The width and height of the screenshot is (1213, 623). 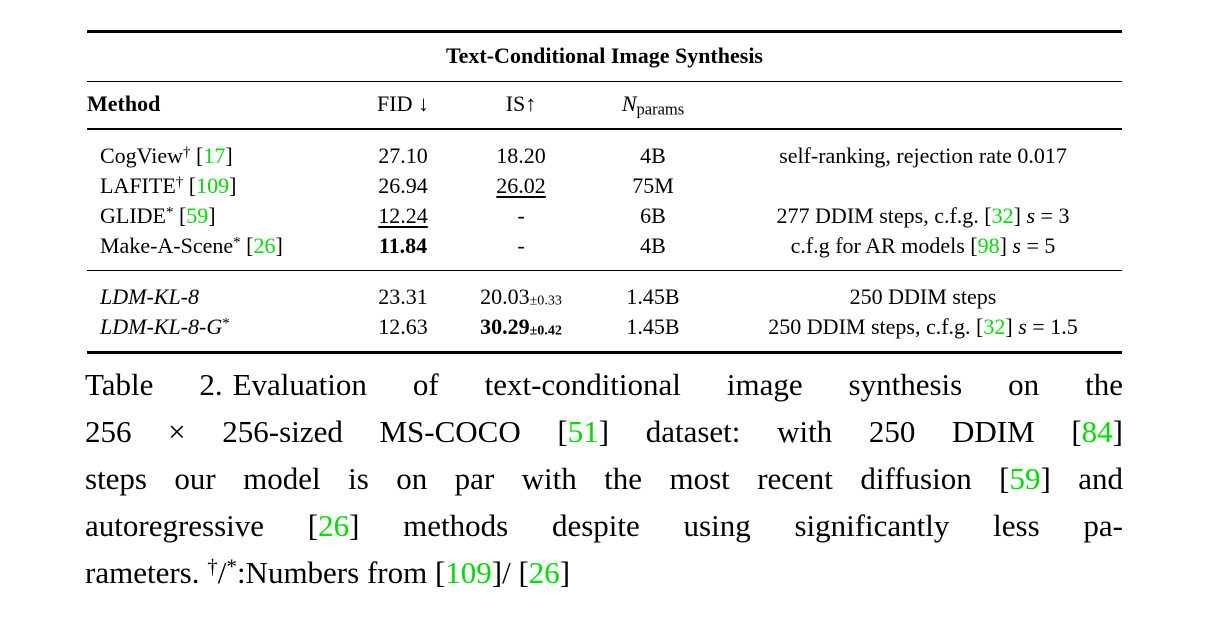 I want to click on text-segment: 26.02, so click(x=521, y=185).